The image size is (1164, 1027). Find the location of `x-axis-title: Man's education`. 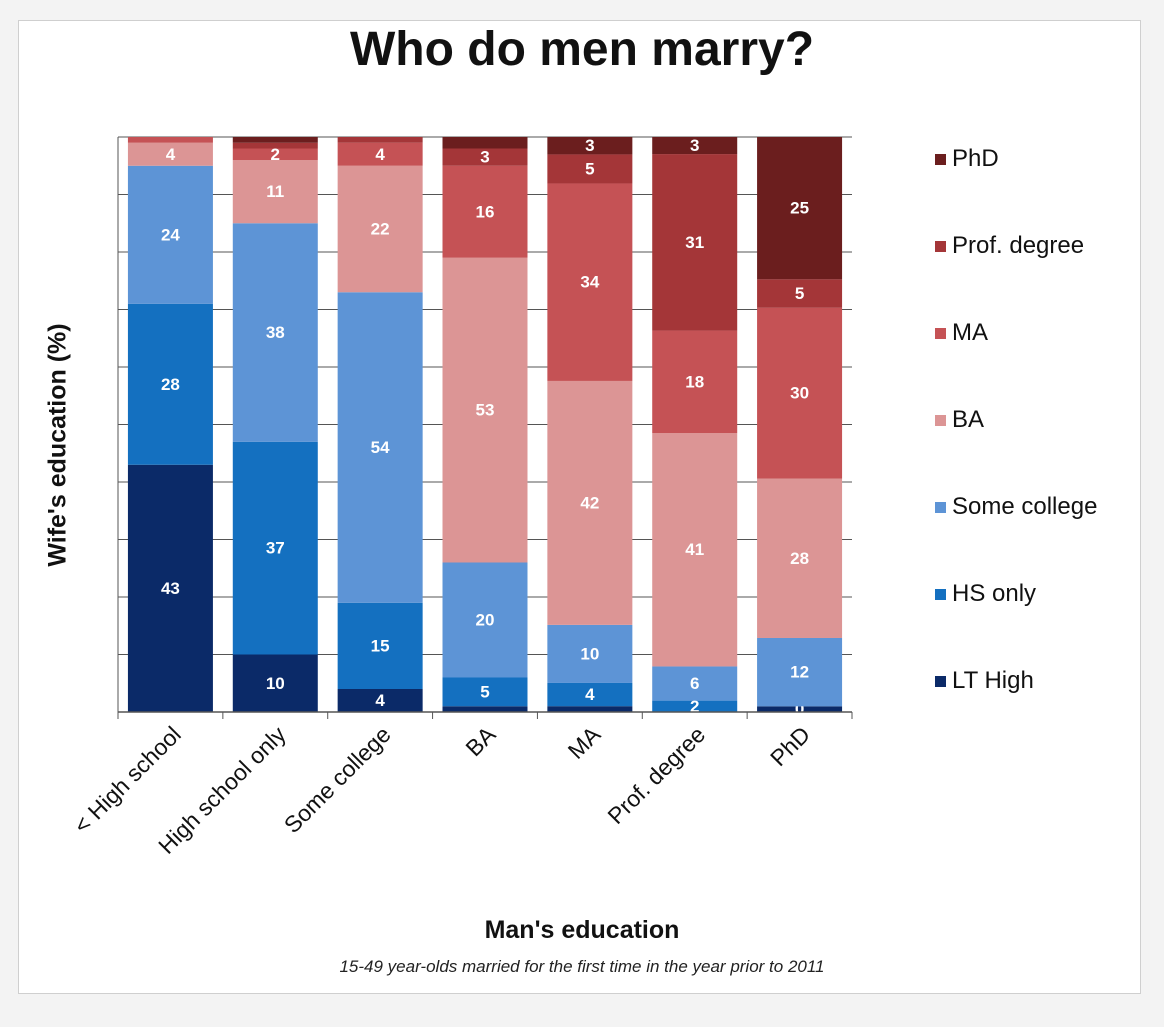

x-axis-title: Man's education is located at coordinates (582, 930).